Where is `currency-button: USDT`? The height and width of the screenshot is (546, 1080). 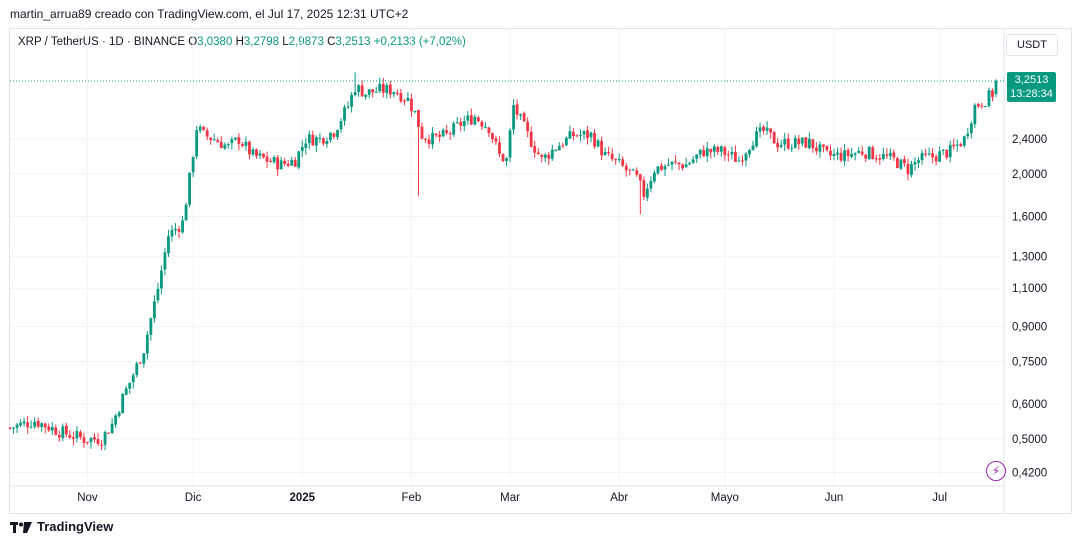
currency-button: USDT is located at coordinates (1032, 45).